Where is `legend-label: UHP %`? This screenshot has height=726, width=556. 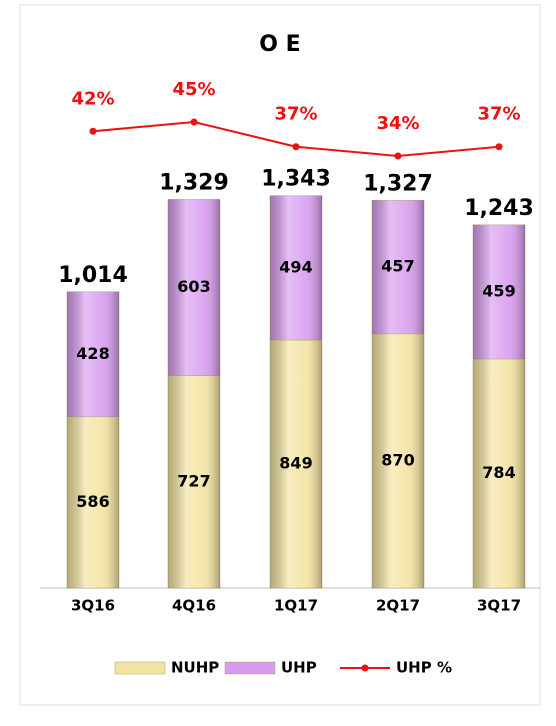
legend-label: UHP % is located at coordinates (424, 668).